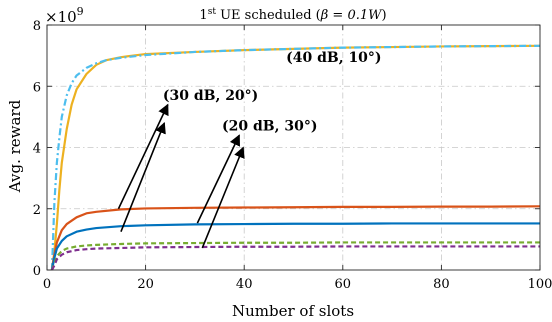 This screenshot has width=552, height=322. I want to click on annotation-label-1: (40 dB, 10°), so click(333, 58).